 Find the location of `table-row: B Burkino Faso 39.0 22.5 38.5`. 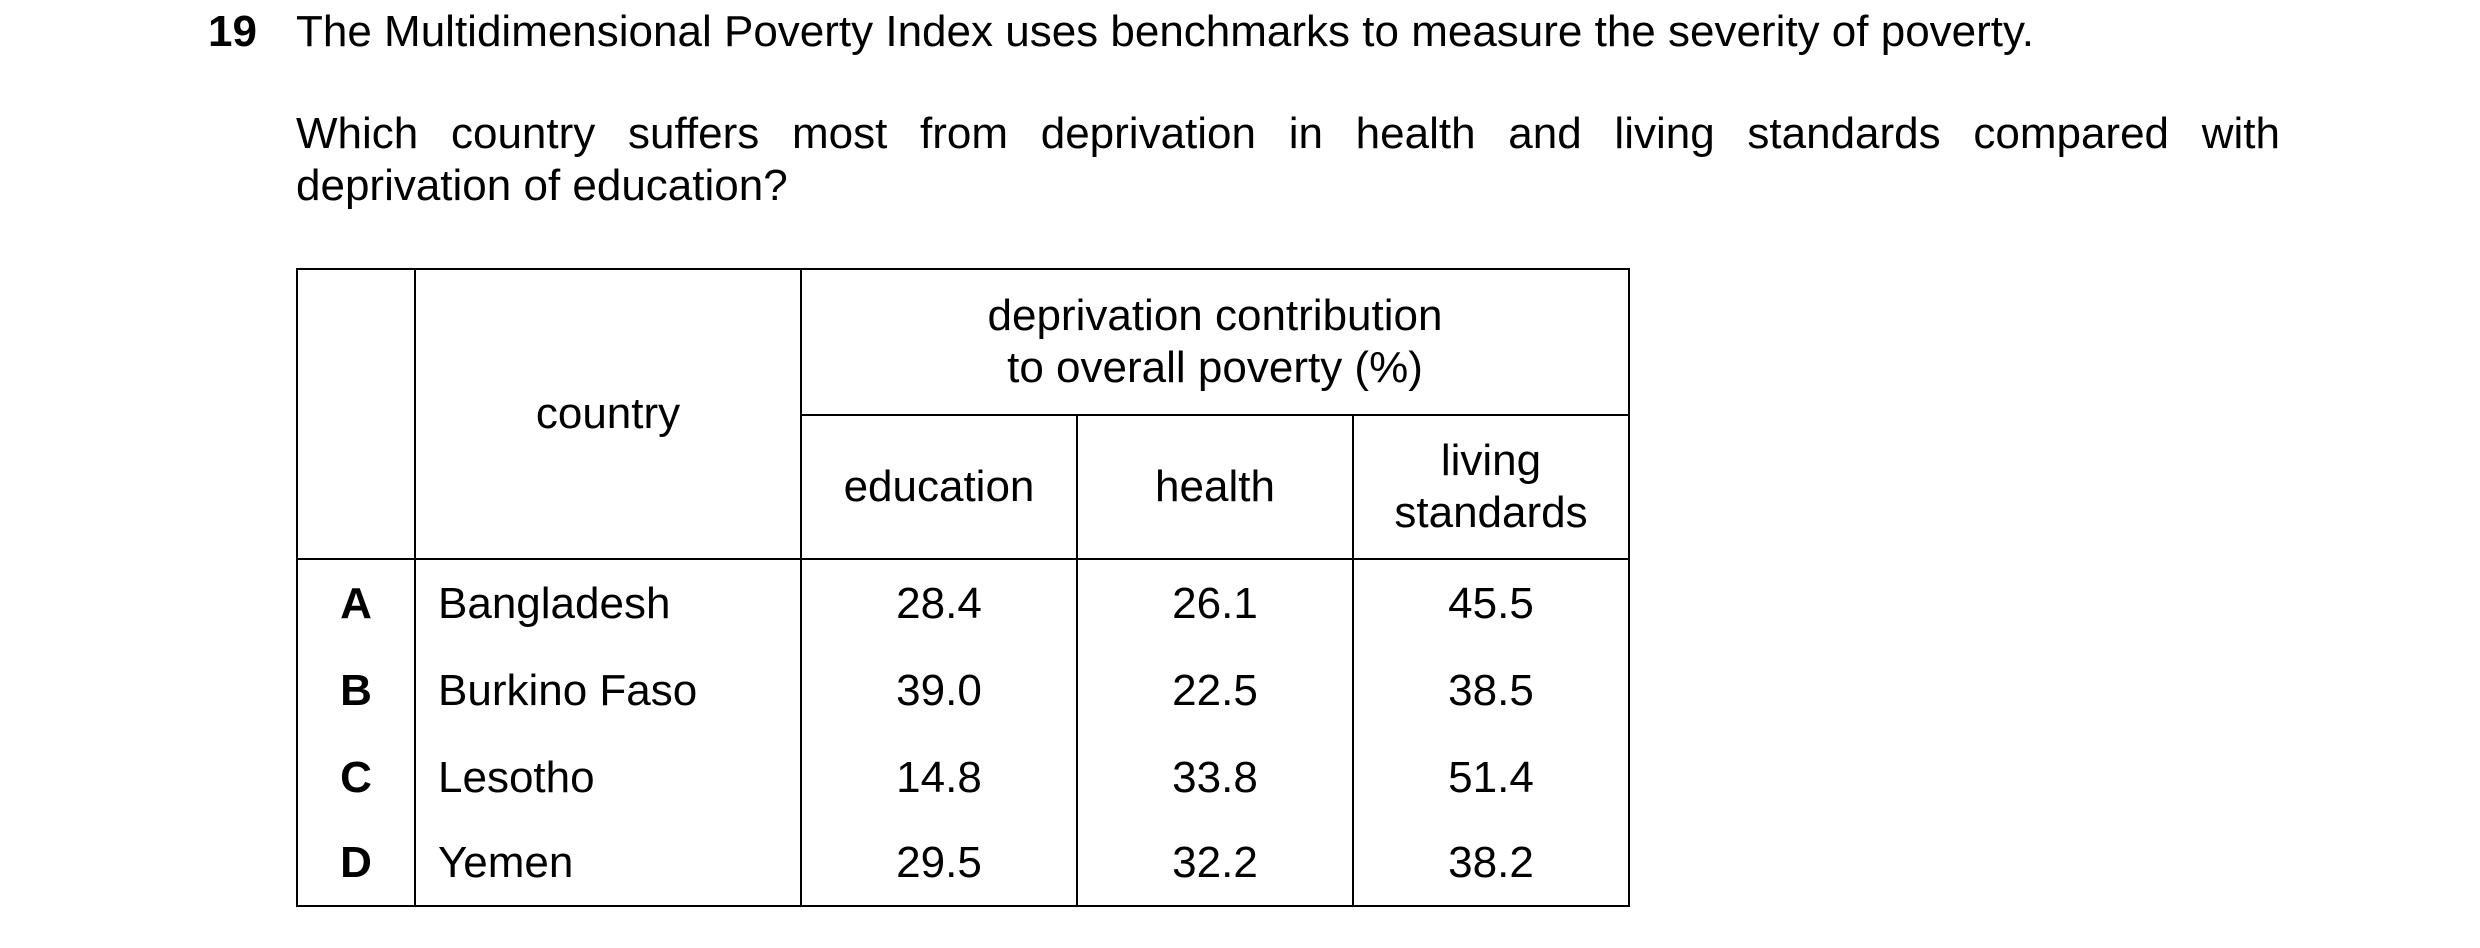

table-row: B Burkino Faso 39.0 22.5 38.5 is located at coordinates (963, 690).